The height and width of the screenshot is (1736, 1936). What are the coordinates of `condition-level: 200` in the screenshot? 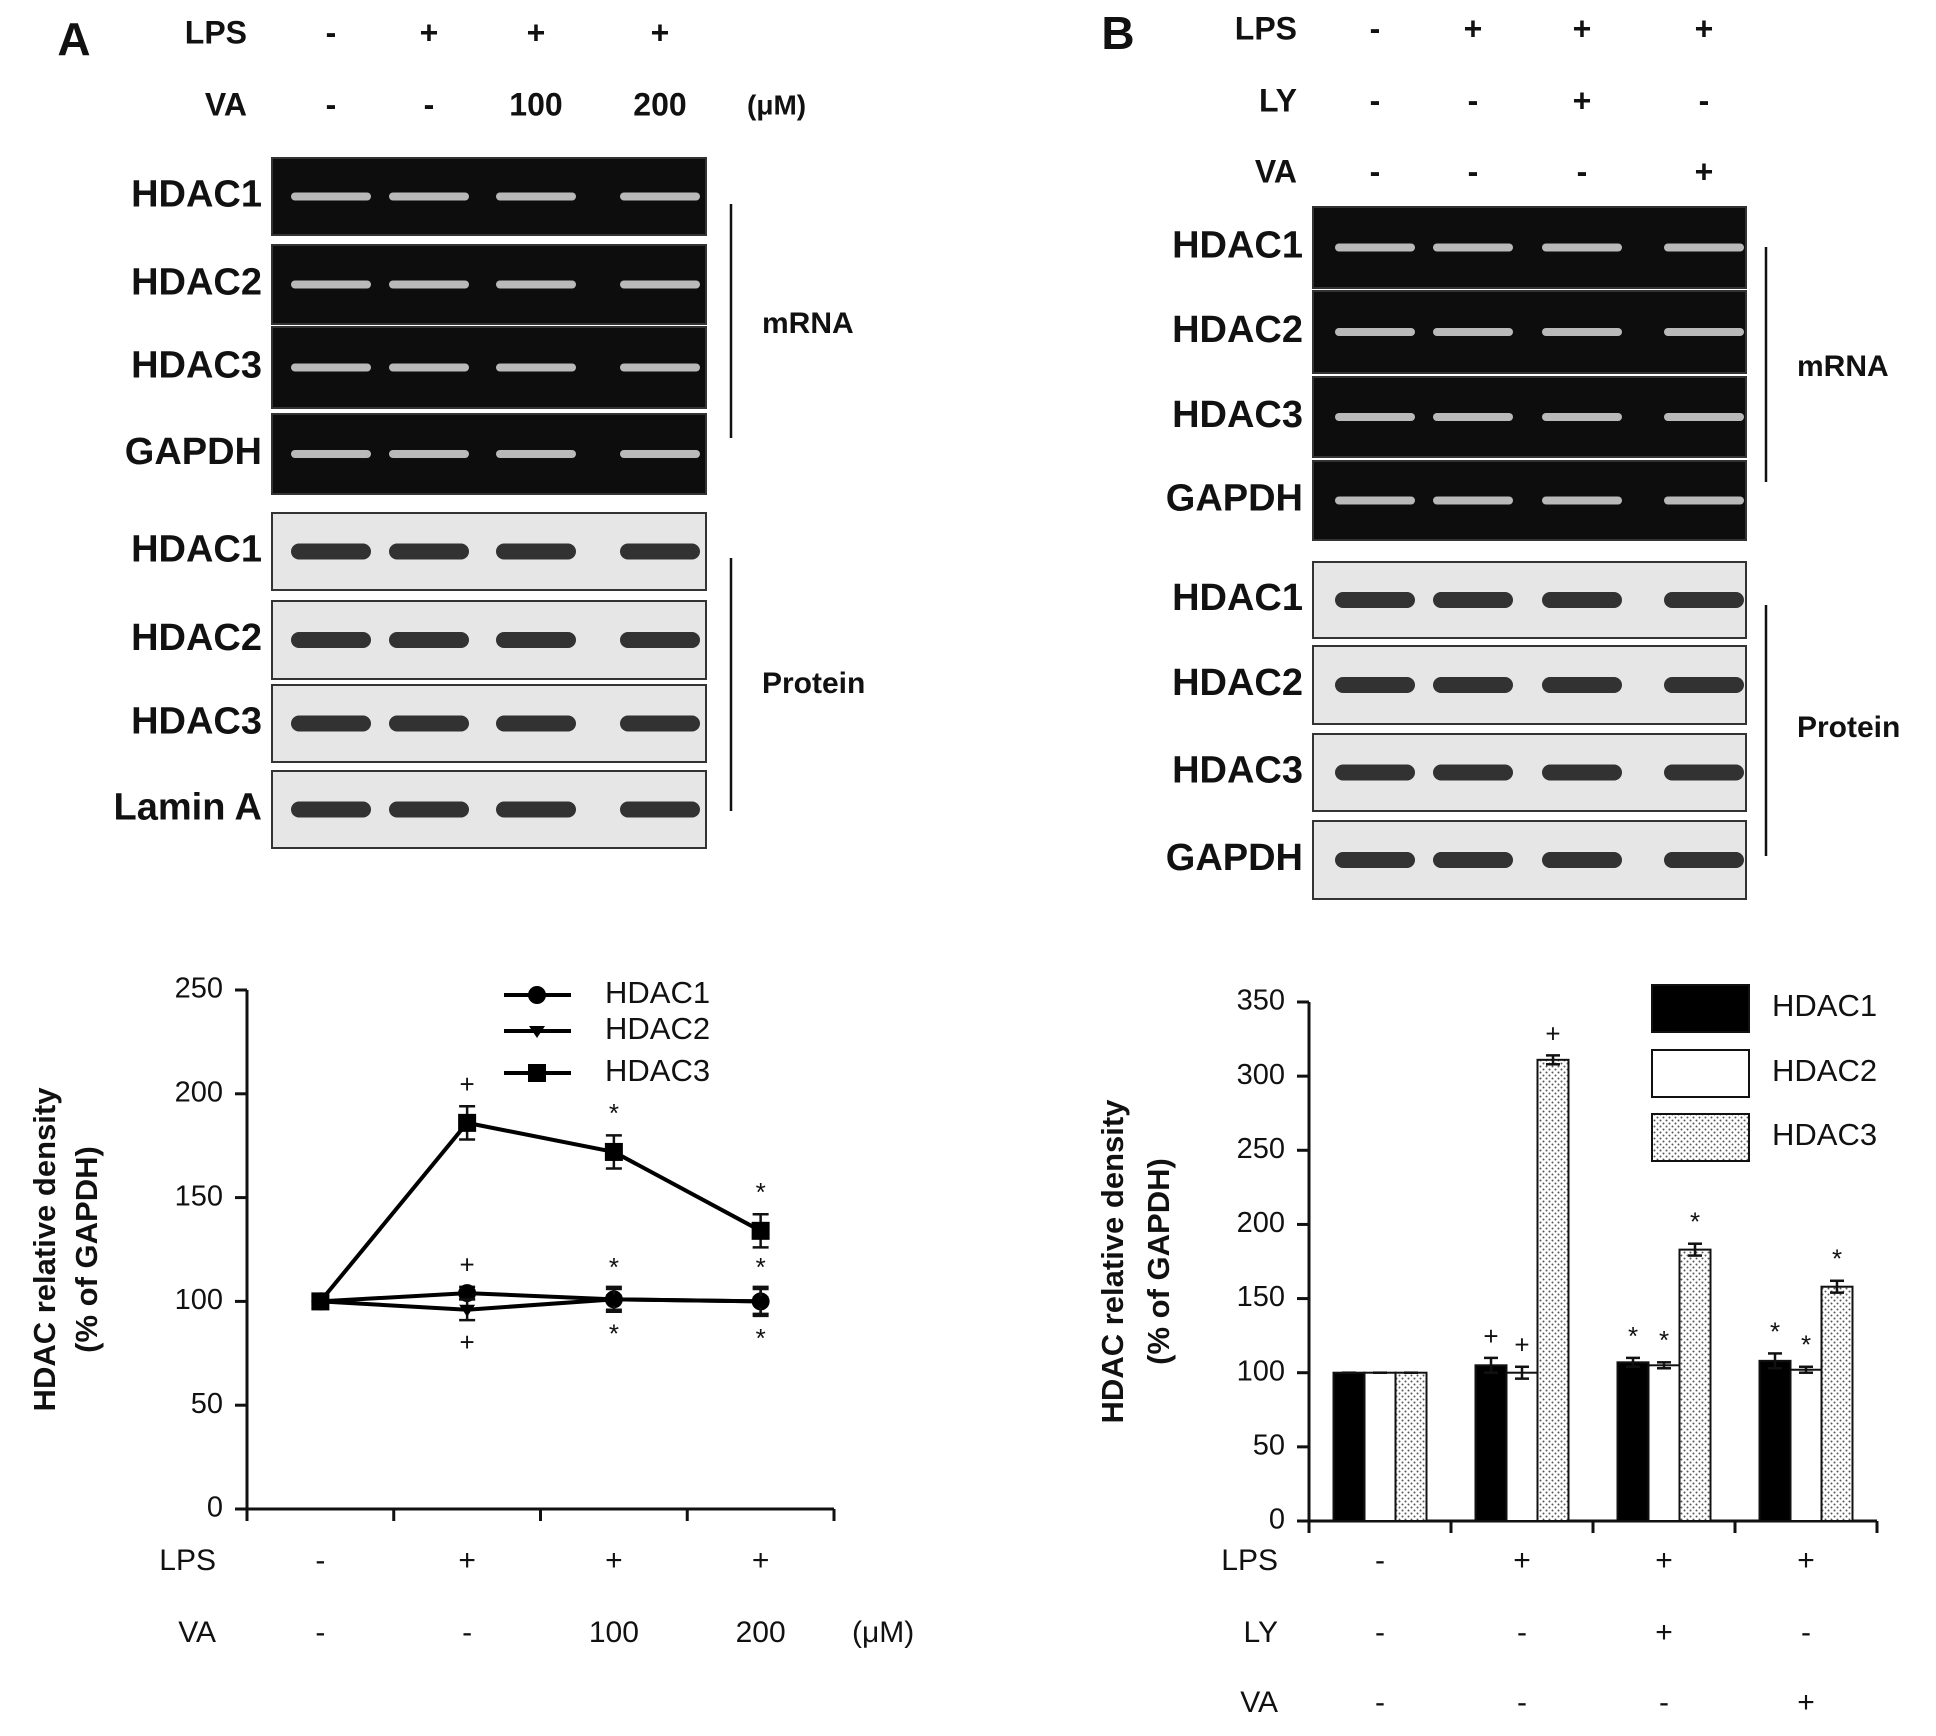 It's located at (659, 104).